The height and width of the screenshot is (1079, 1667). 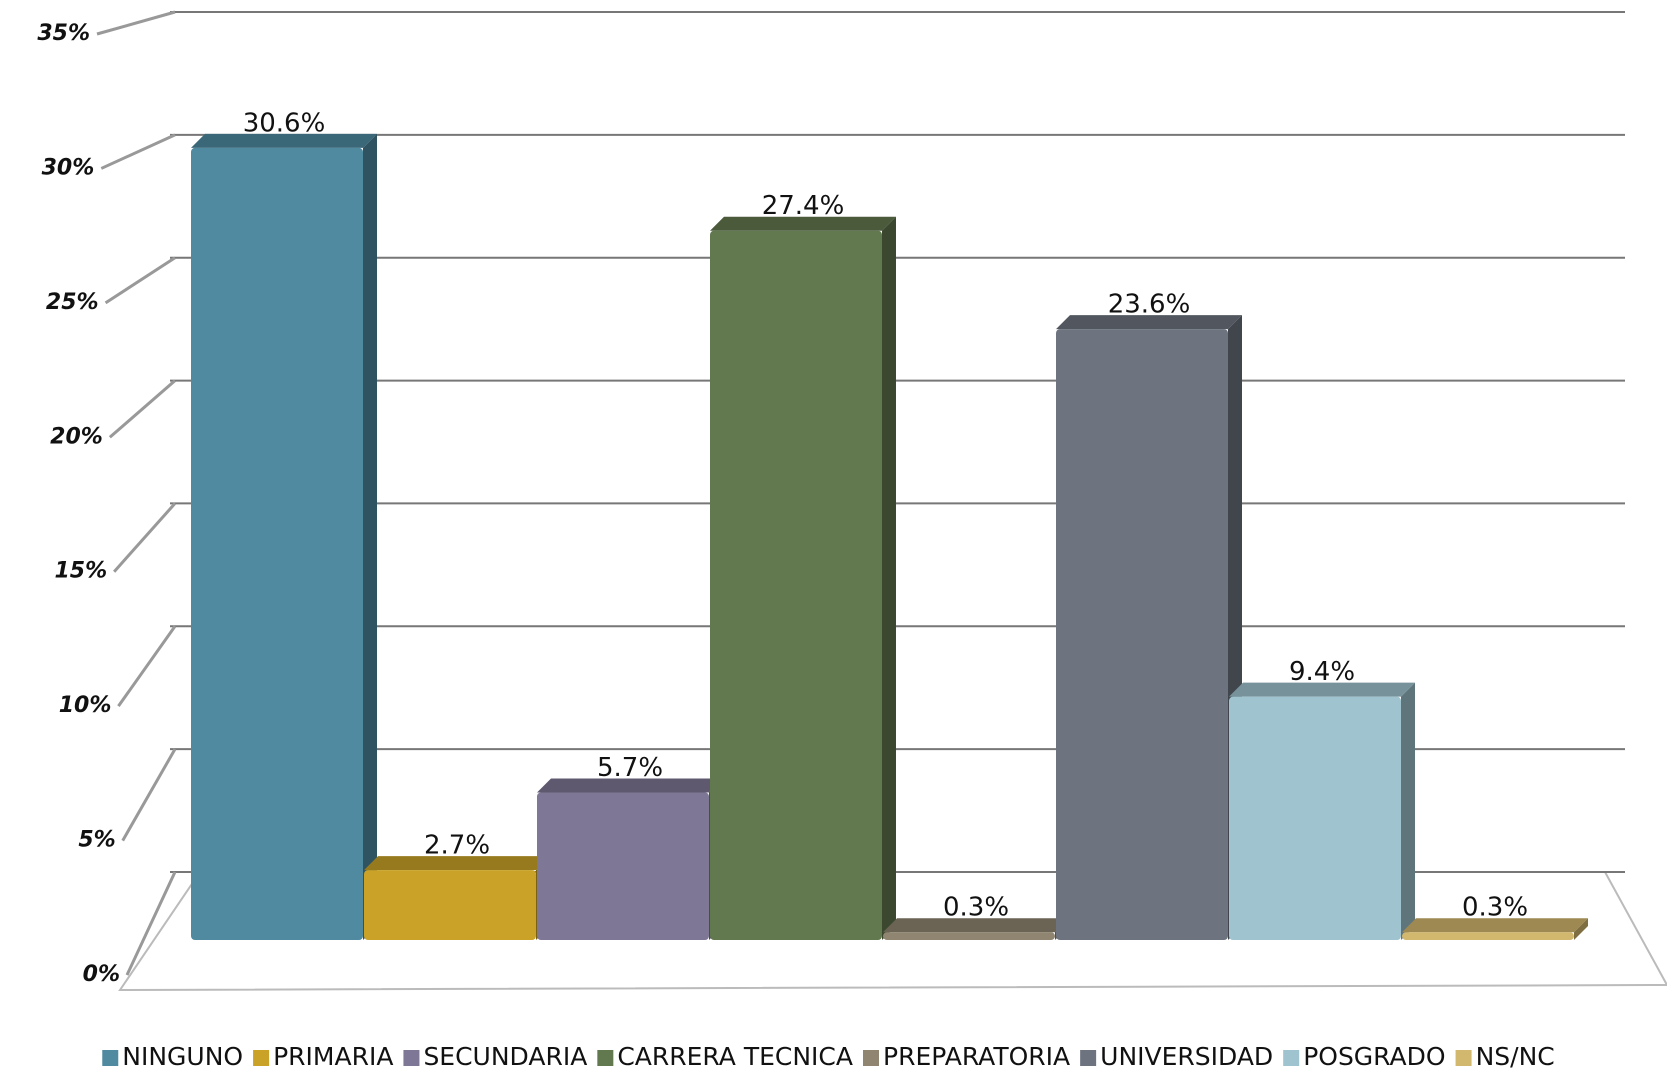 I want to click on y-tick-label: 30%, so click(x=68, y=167).